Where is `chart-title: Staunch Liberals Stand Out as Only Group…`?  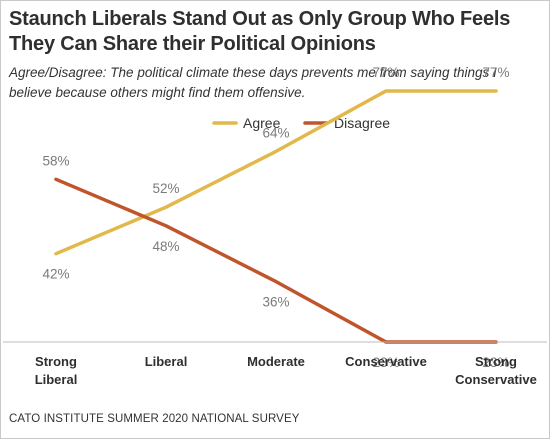
chart-title: Staunch Liberals Stand Out as Only Group… is located at coordinates (260, 31).